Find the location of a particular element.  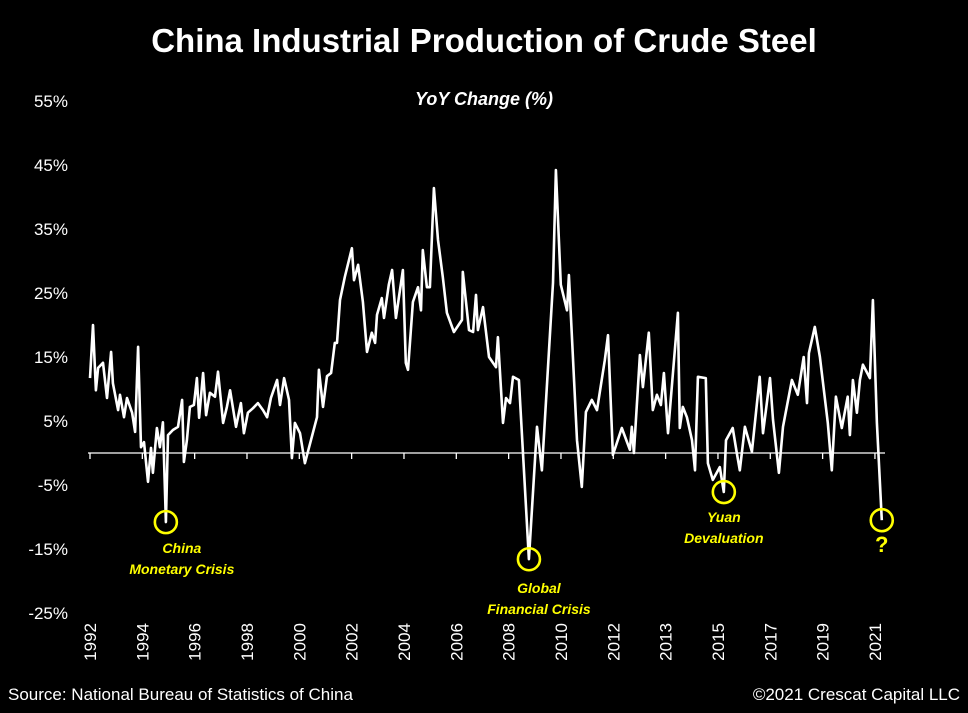

x-tick-label: 2008 is located at coordinates (509, 642).